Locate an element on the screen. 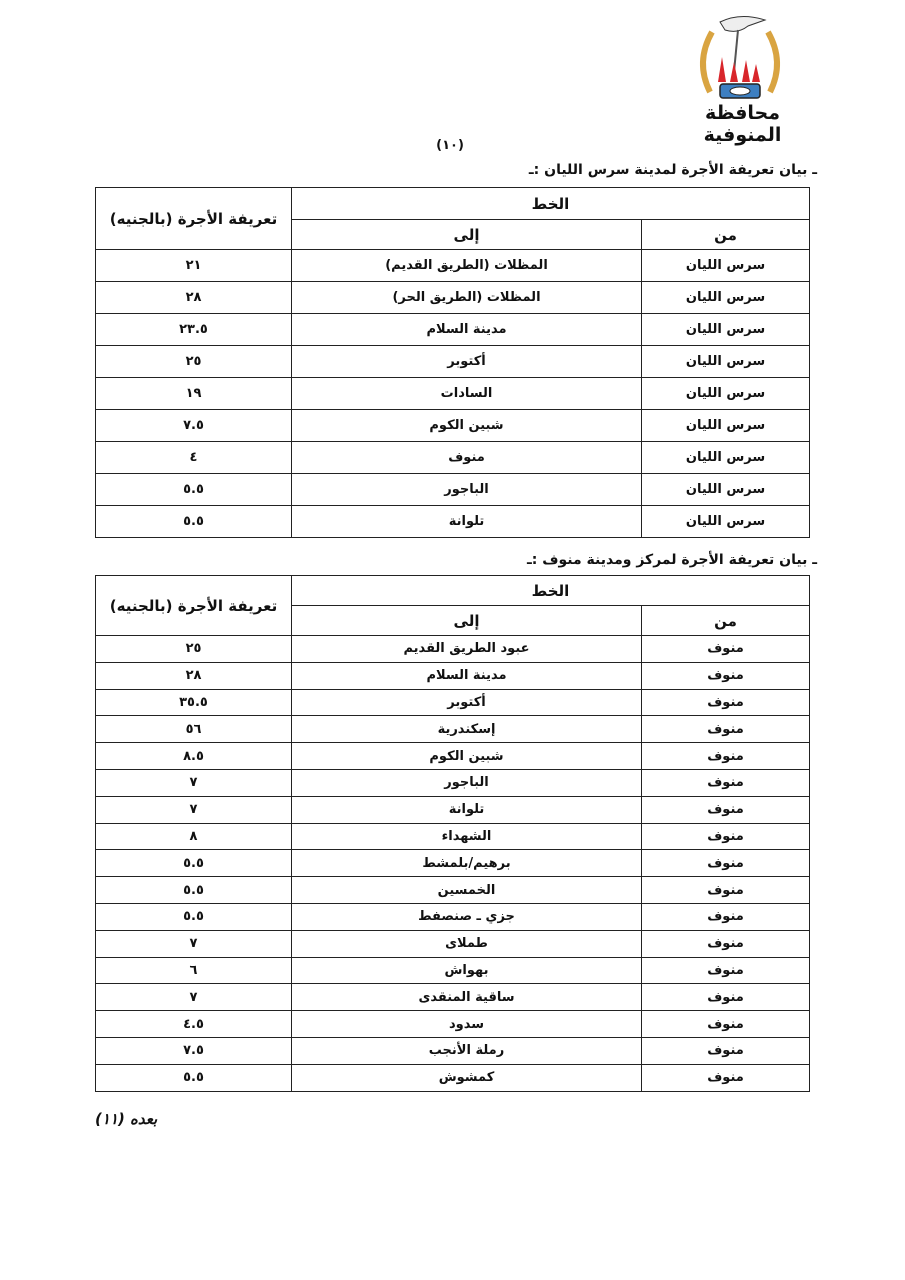 This screenshot has width=905, height=1280. table-row: سرس الليان شبين الكوم ٧.٥ is located at coordinates (452, 425).